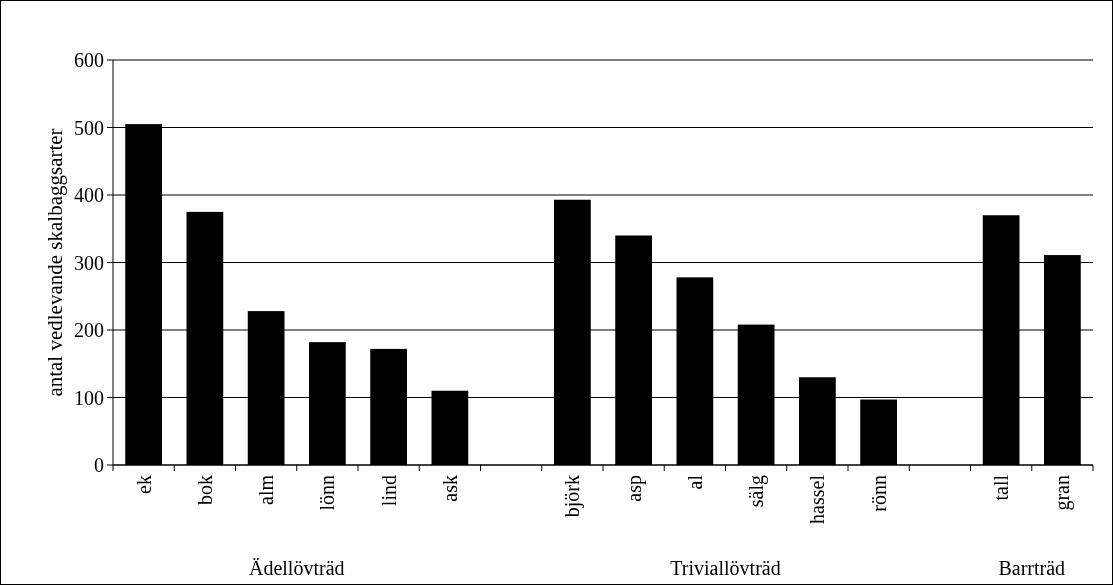 This screenshot has width=1113, height=585. What do you see at coordinates (573, 496) in the screenshot?
I see `x-tick-label: björk` at bounding box center [573, 496].